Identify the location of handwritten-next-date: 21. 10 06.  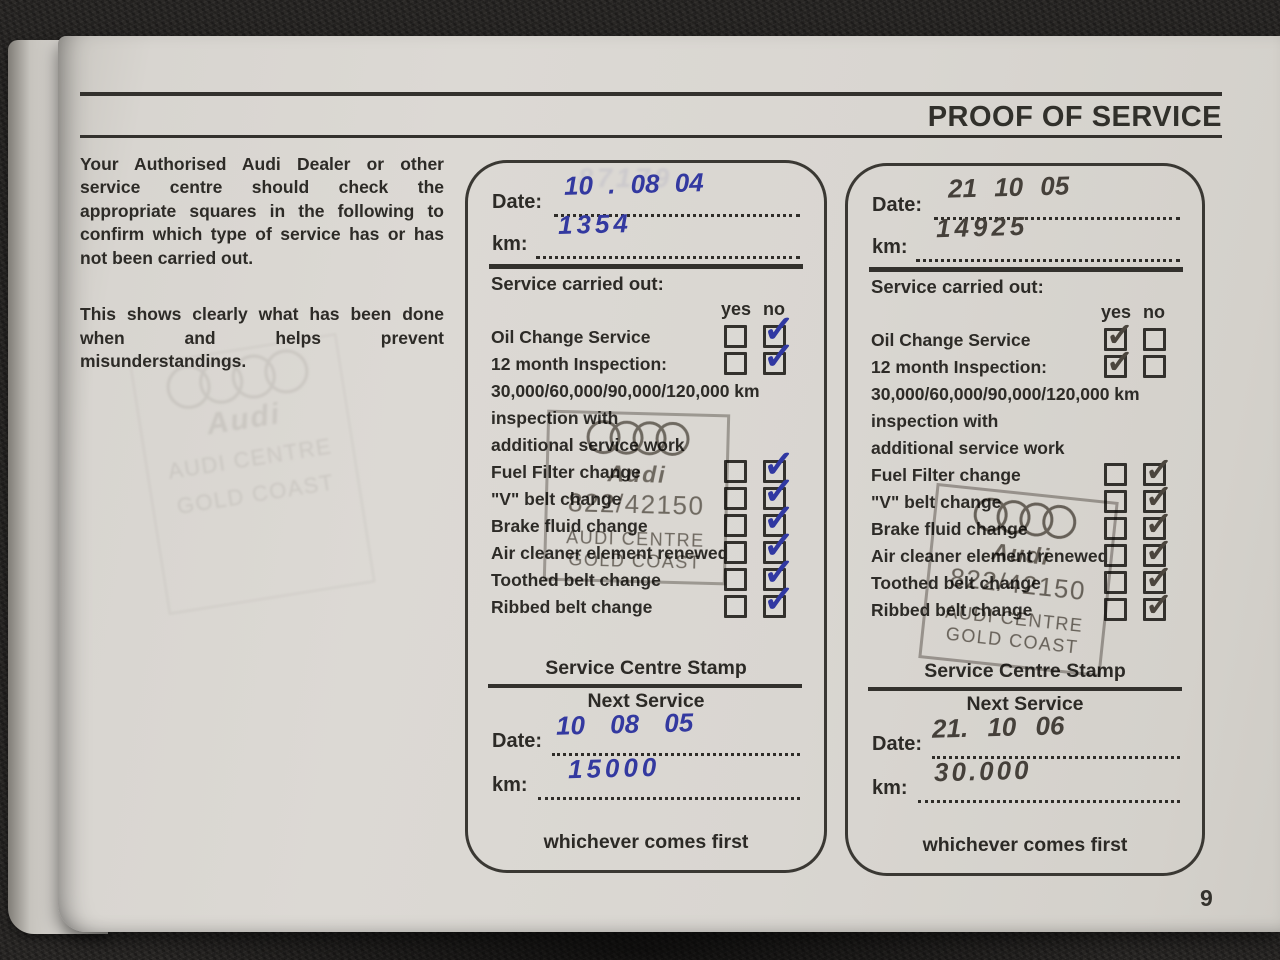
(998, 727).